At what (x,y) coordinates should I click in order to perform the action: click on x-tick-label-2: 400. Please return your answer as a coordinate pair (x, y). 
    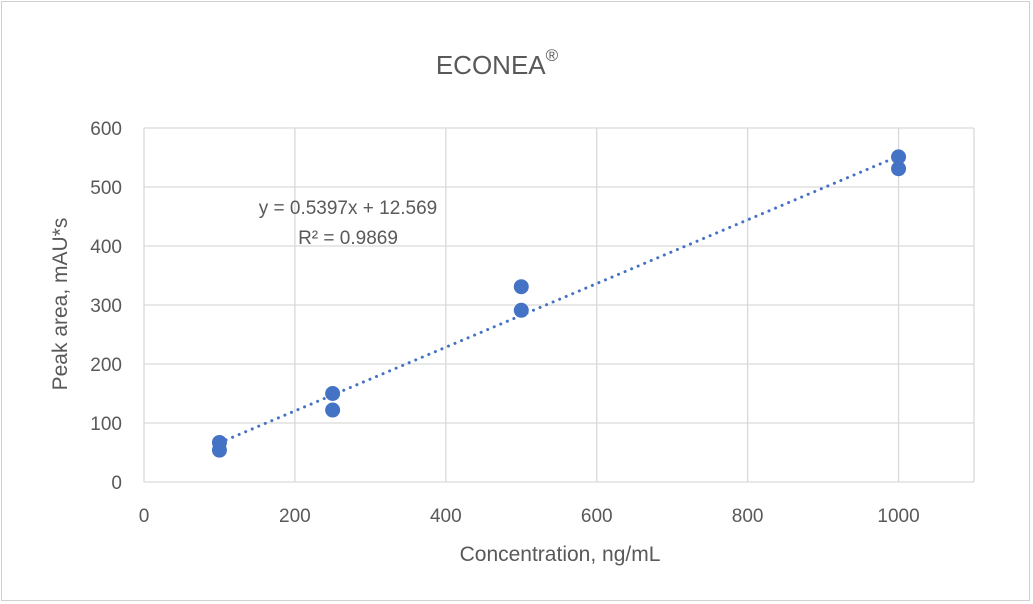
    Looking at the image, I should click on (446, 516).